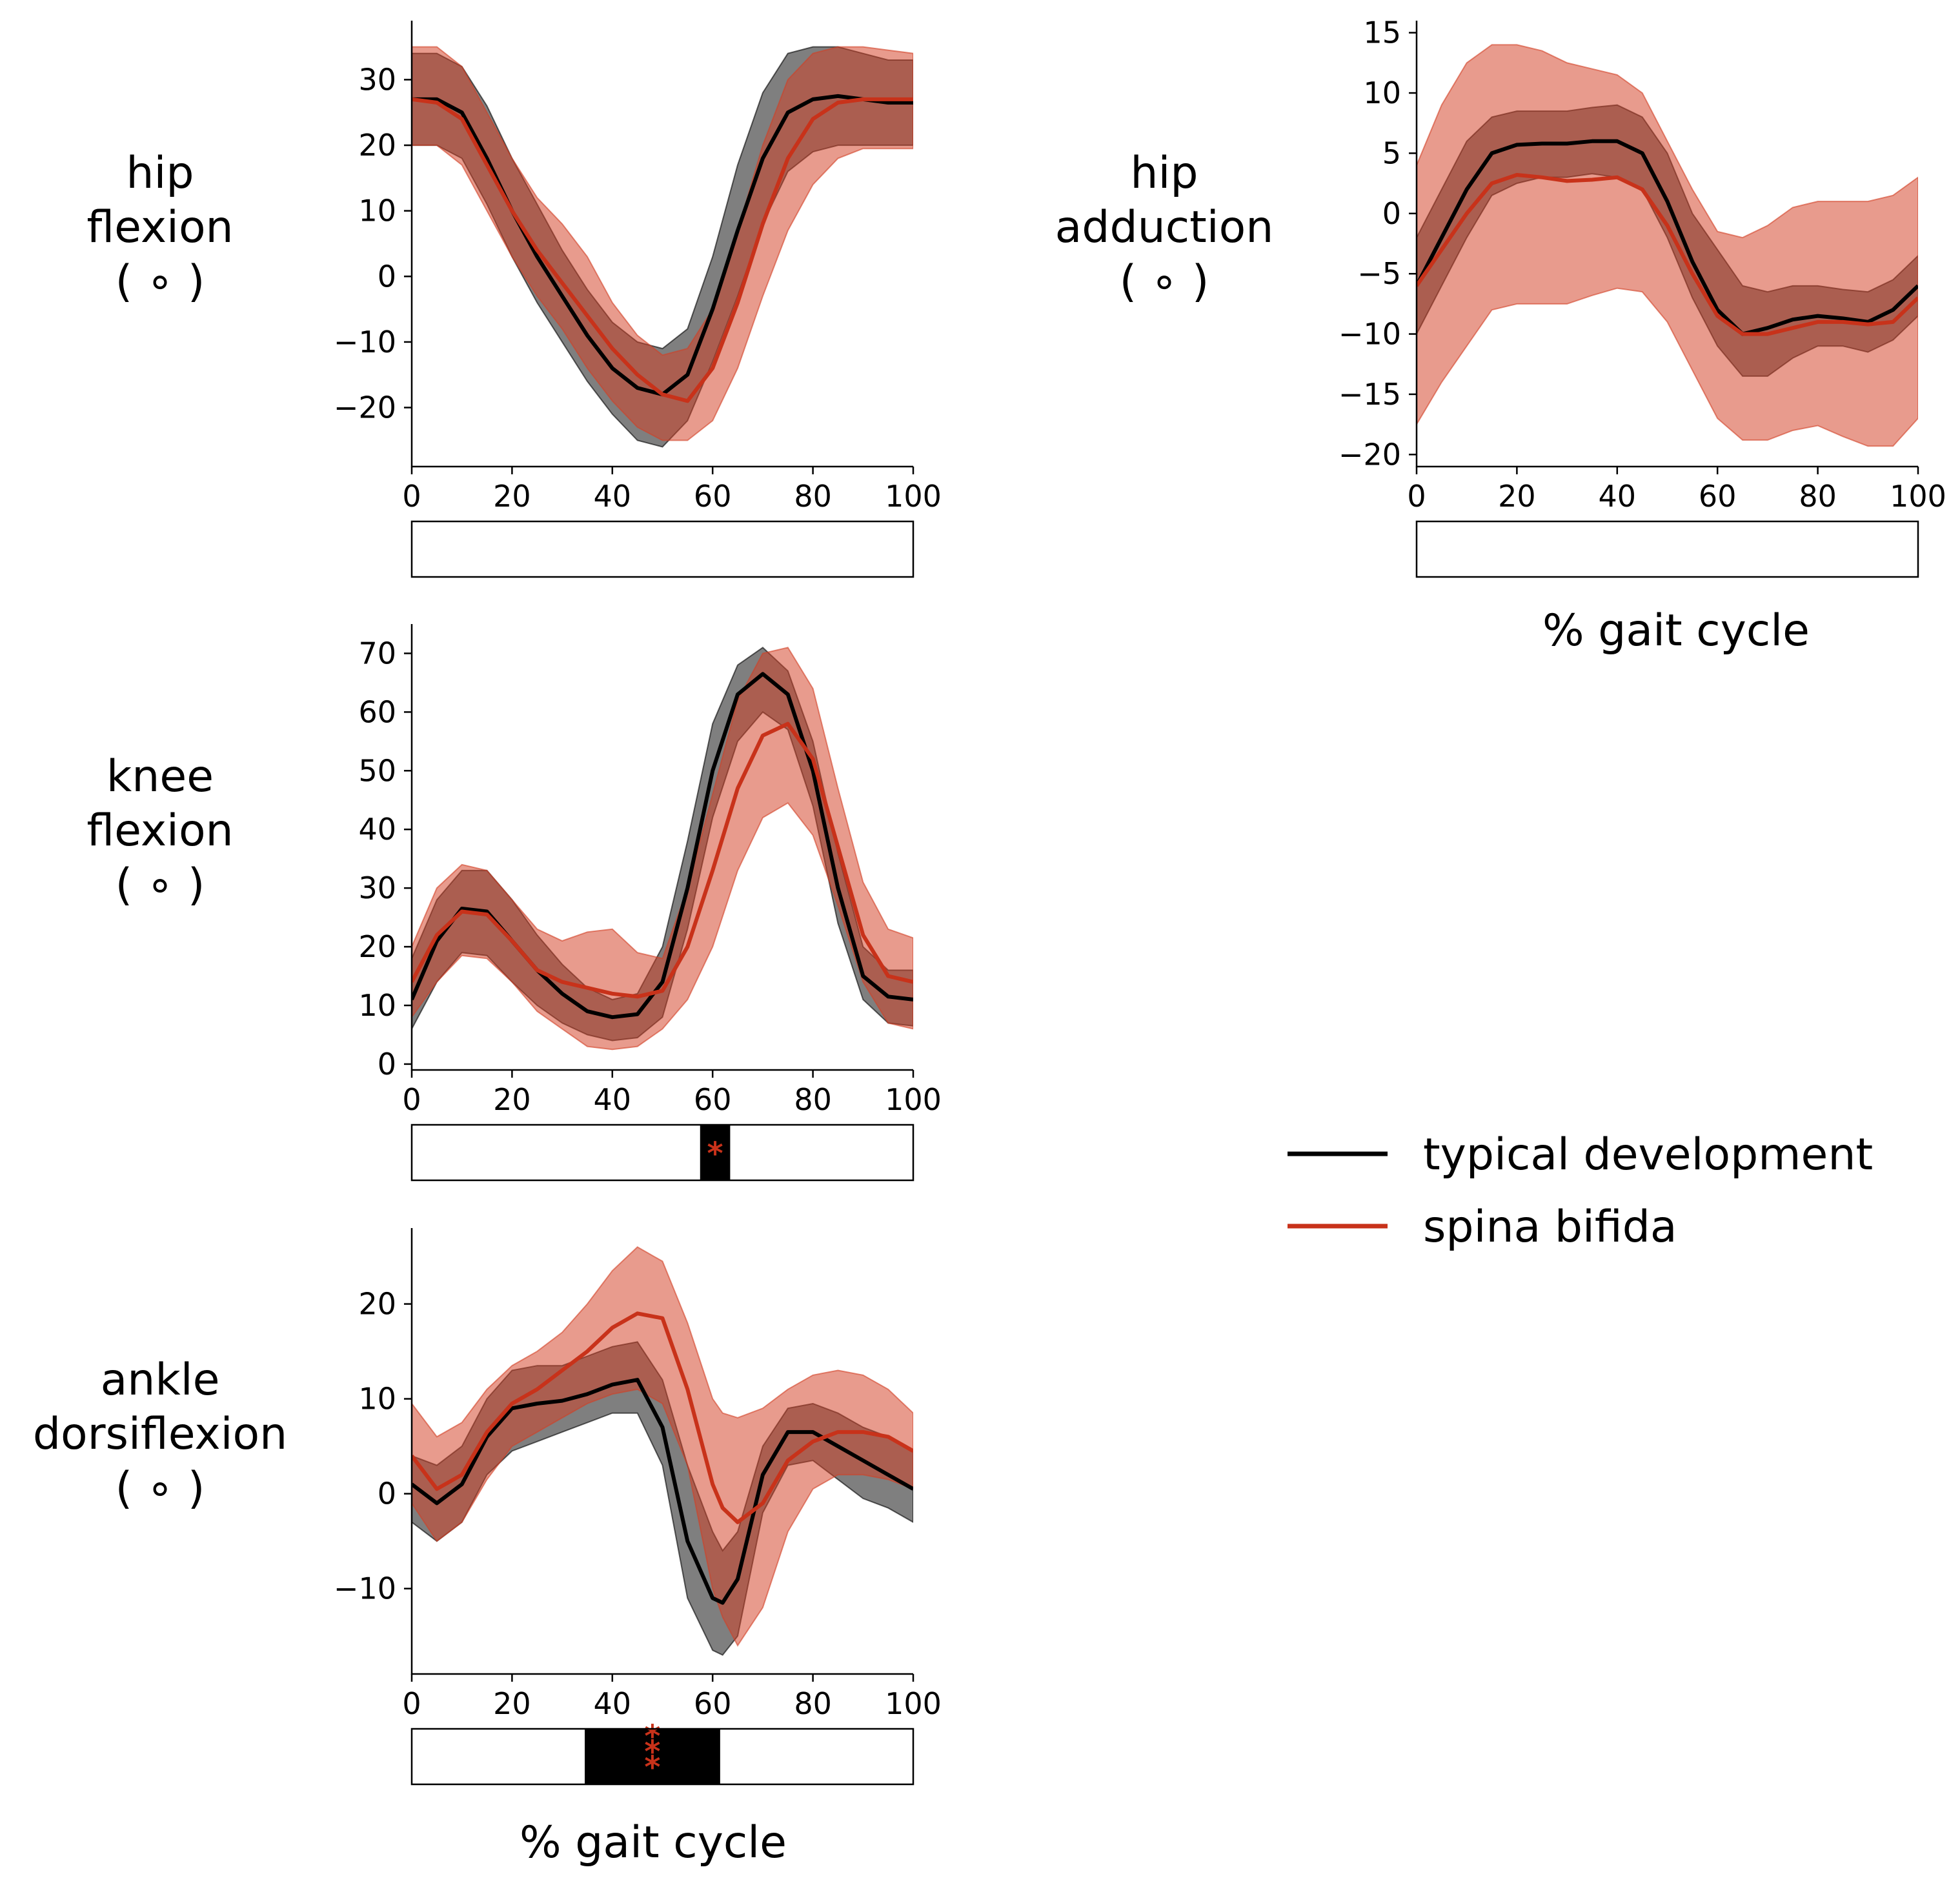 The height and width of the screenshot is (1885, 1960). What do you see at coordinates (377, 653) in the screenshot?
I see `y-tick-label: 70` at bounding box center [377, 653].